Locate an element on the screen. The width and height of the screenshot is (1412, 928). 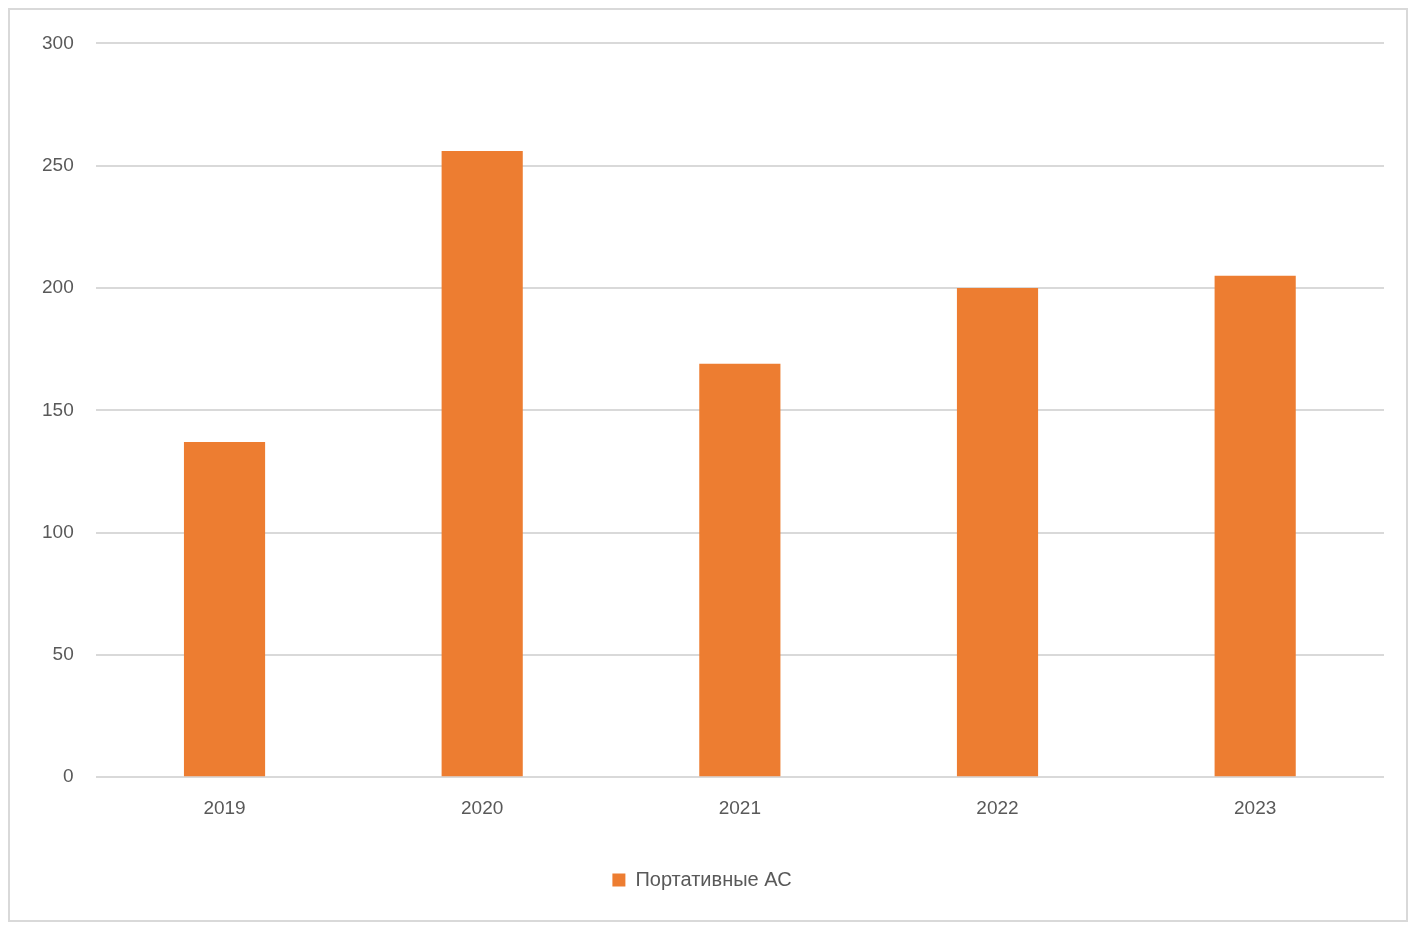
y-tick-label: 300 is located at coordinates (58, 42).